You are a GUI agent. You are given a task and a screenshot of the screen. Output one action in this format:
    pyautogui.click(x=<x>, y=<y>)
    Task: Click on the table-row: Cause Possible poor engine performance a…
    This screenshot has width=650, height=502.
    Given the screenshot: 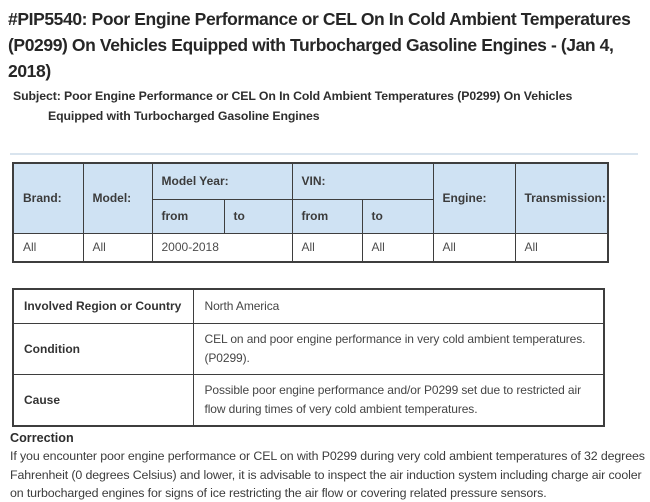 What is the action you would take?
    pyautogui.click(x=308, y=400)
    